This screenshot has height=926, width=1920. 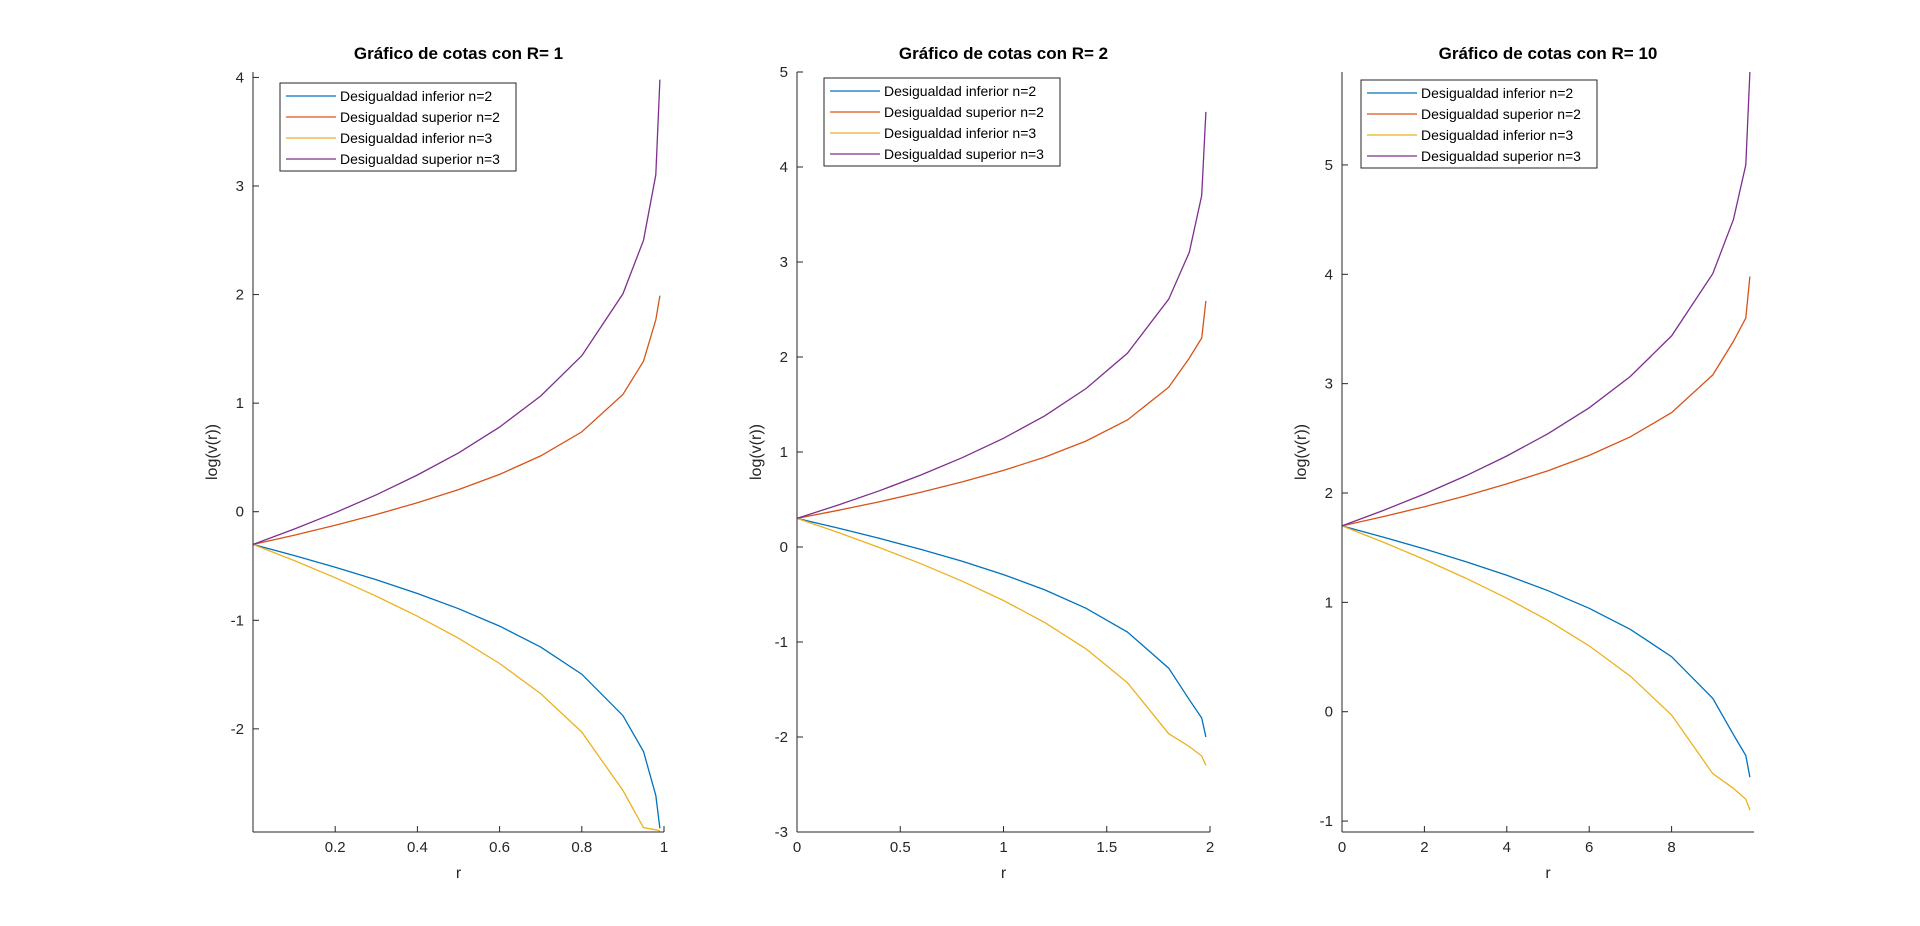 I want to click on x-tick-label: 0.2, so click(x=335, y=847).